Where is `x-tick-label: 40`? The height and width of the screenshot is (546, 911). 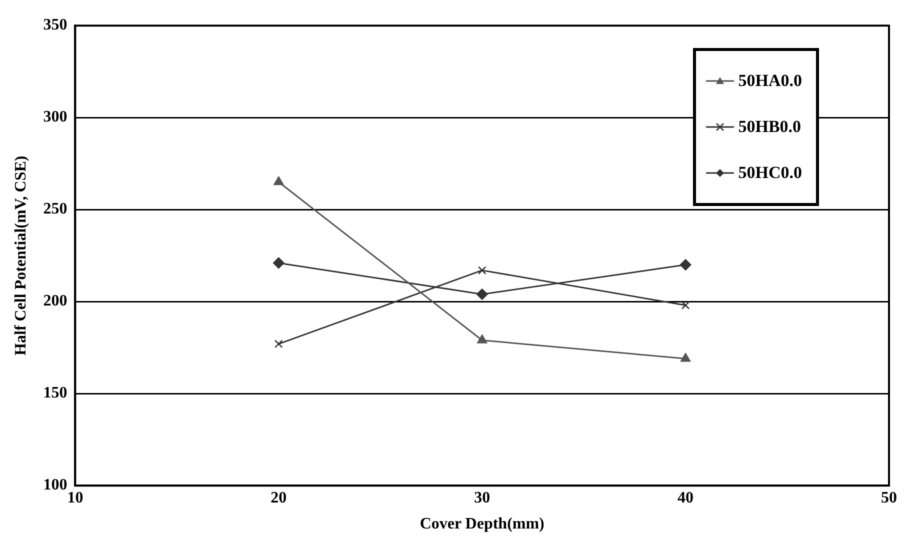 x-tick-label: 40 is located at coordinates (686, 497).